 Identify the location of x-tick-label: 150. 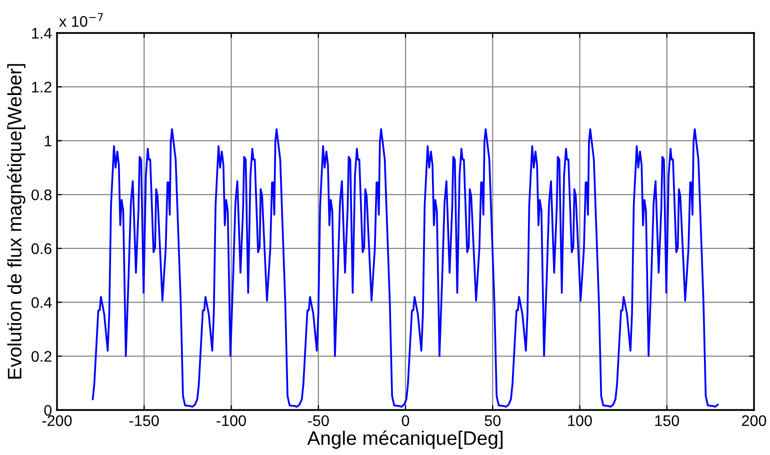
(667, 420).